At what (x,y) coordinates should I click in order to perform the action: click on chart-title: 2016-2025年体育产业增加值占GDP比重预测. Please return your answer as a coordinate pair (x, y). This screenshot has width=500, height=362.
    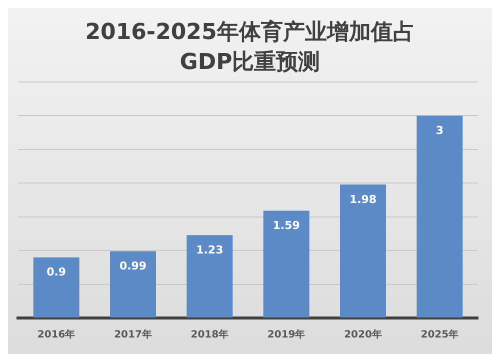
    Looking at the image, I should click on (250, 47).